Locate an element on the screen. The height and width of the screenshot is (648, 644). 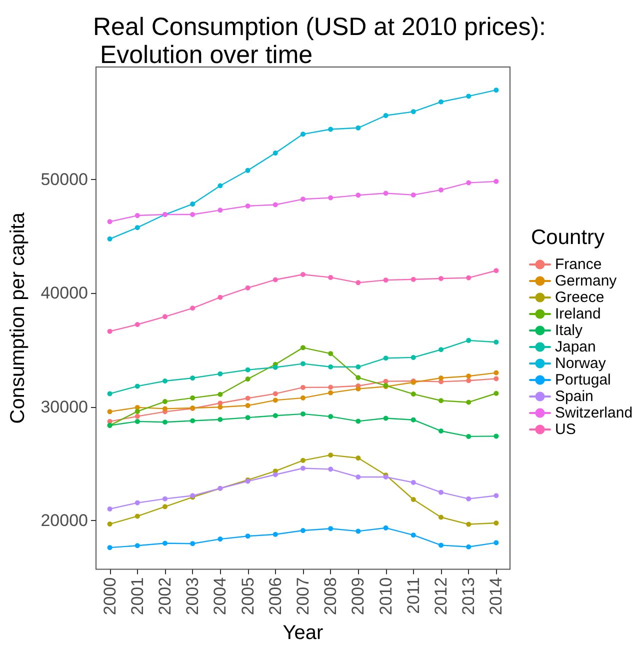
legend-label: Italy is located at coordinates (569, 330).